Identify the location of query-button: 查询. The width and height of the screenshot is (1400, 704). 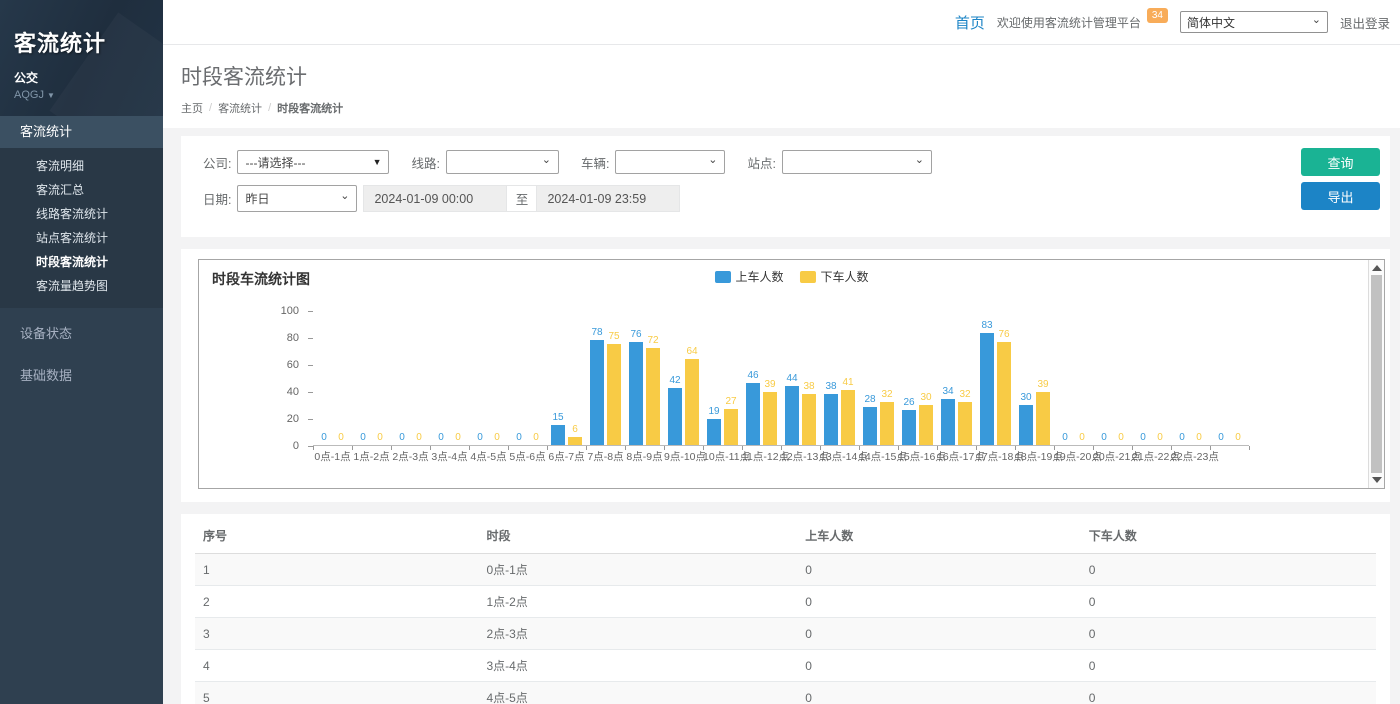
(1340, 162).